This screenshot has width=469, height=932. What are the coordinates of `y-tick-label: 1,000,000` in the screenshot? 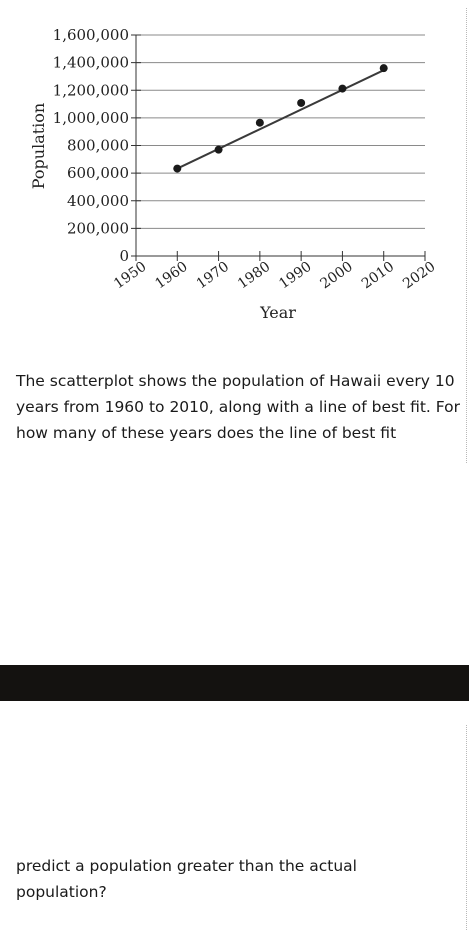 It's located at (91, 118).